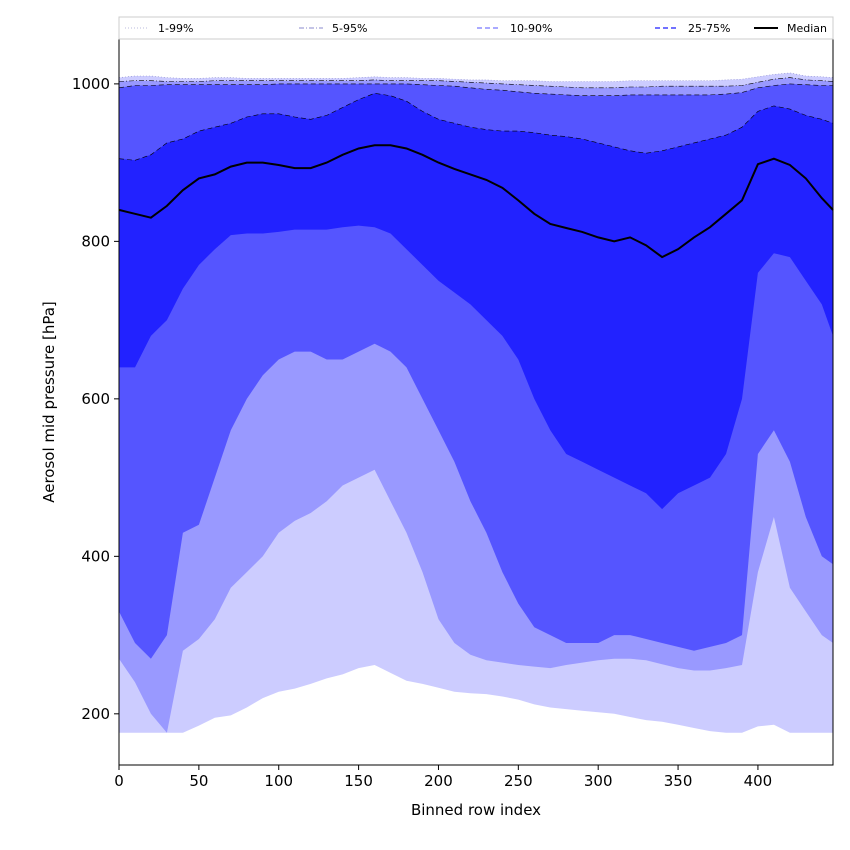  I want to click on legend: 1-99% 5-95% 10-90% 25-75% Median, so click(476, 28).